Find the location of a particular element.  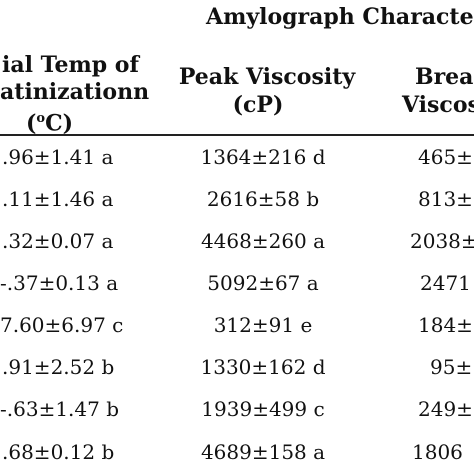

table-row-2-breakdown: 813± is located at coordinates (445, 199).